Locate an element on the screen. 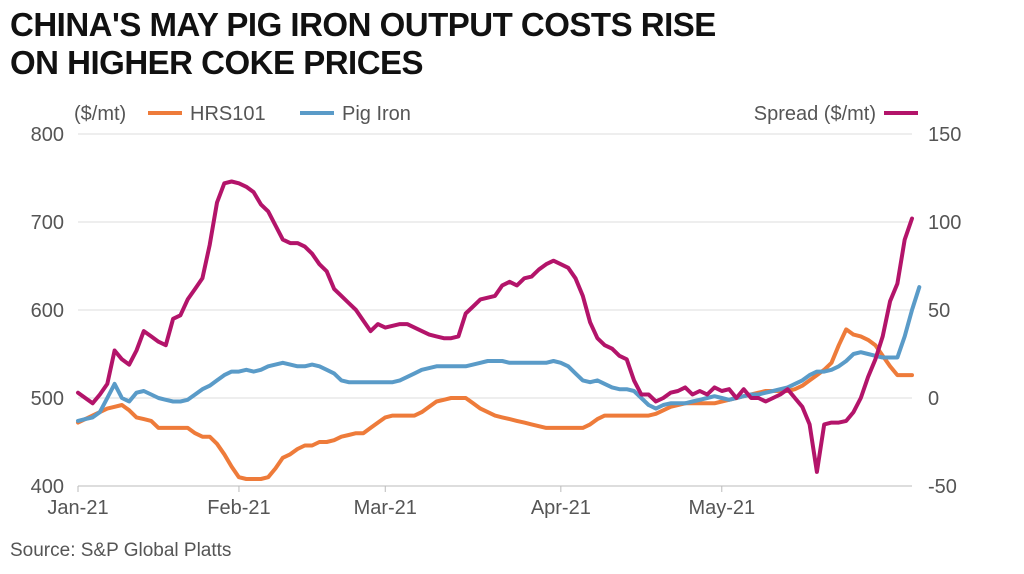 The image size is (1024, 574). x-tick-label: Jan-21 is located at coordinates (77, 508).